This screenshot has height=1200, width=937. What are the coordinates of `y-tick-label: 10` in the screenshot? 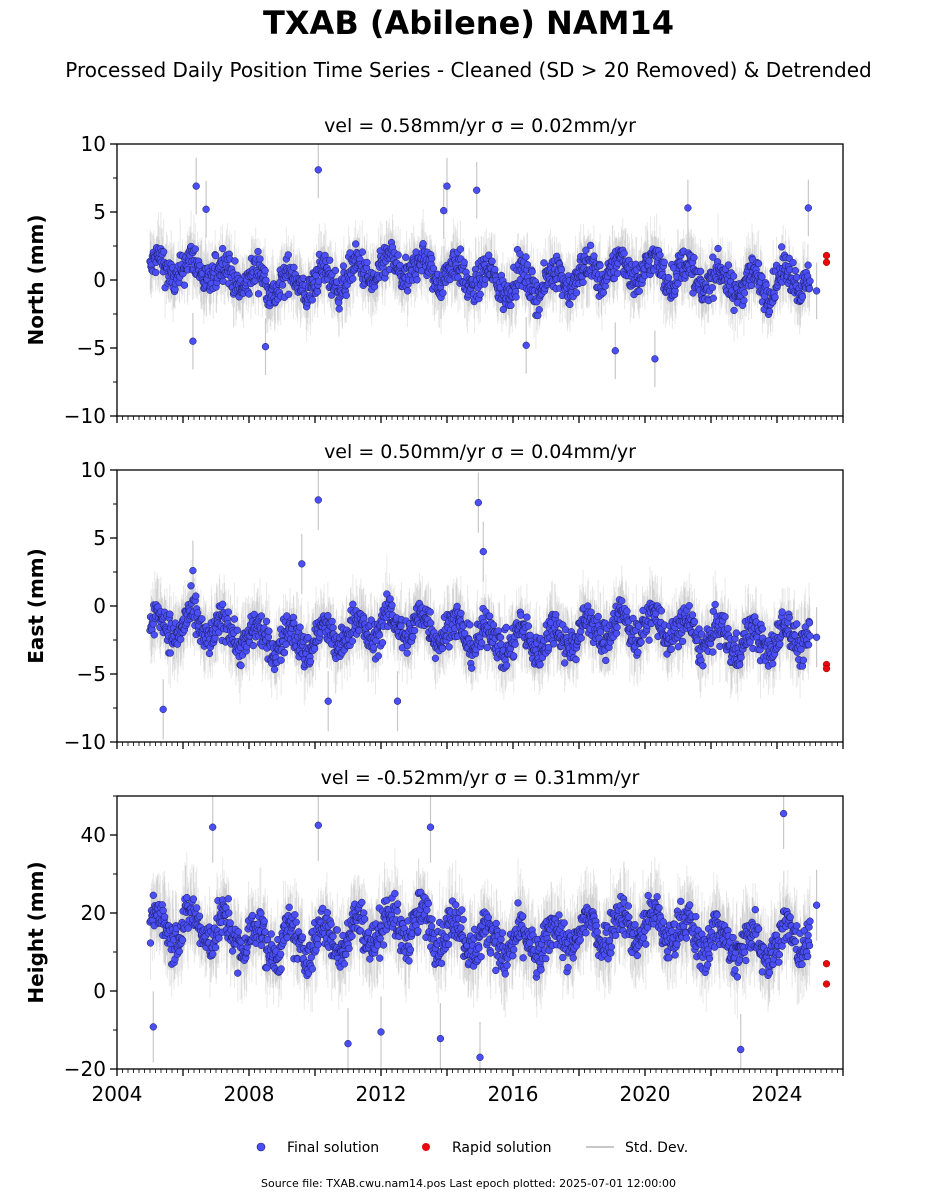 It's located at (93, 144).